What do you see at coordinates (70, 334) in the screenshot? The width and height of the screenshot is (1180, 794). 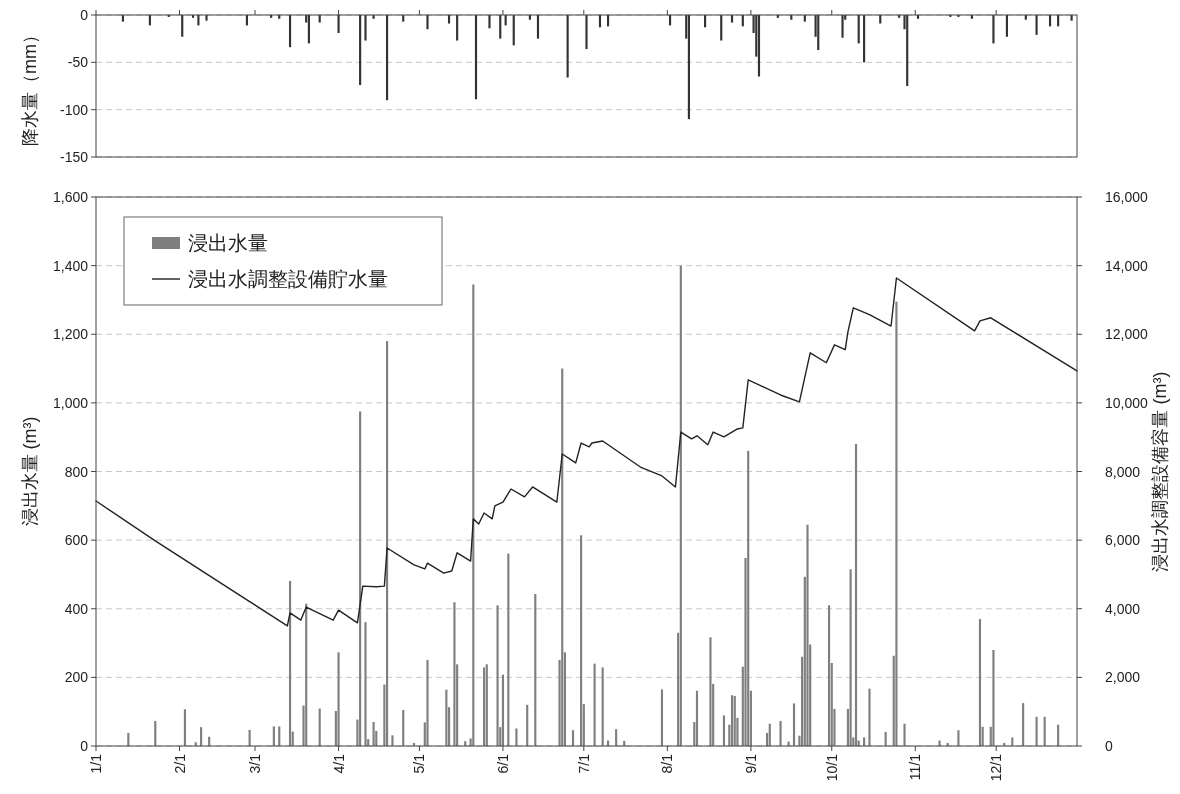 I see `y-tick-label: 1,200` at bounding box center [70, 334].